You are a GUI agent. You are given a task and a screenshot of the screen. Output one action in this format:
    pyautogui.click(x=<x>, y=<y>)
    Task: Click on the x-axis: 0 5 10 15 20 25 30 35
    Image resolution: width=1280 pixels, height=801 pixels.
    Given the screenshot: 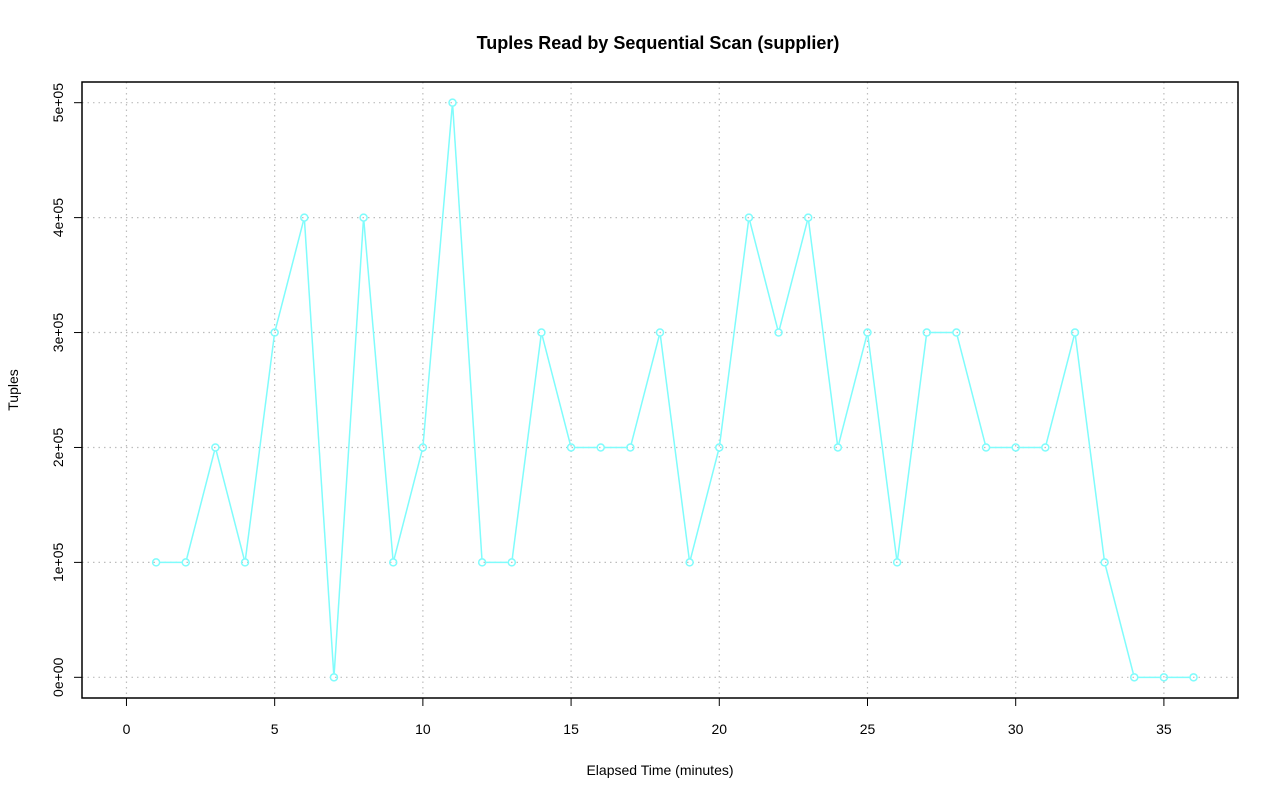 What is the action you would take?
    pyautogui.click(x=647, y=717)
    